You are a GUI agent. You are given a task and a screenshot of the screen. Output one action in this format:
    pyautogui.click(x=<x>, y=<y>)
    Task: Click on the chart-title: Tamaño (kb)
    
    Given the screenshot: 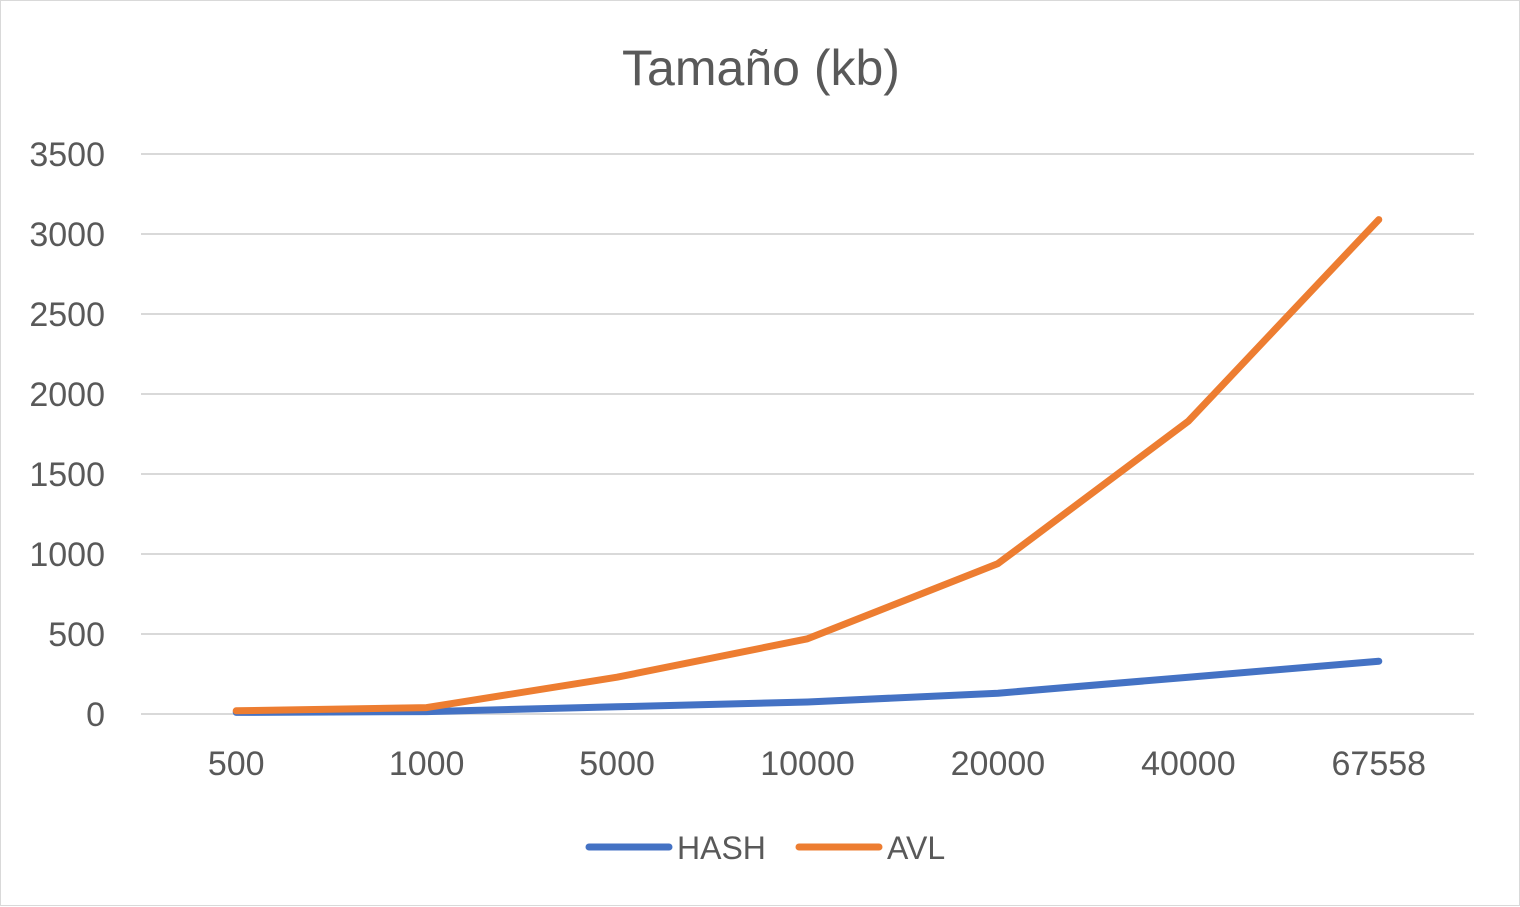 What is the action you would take?
    pyautogui.click(x=761, y=68)
    